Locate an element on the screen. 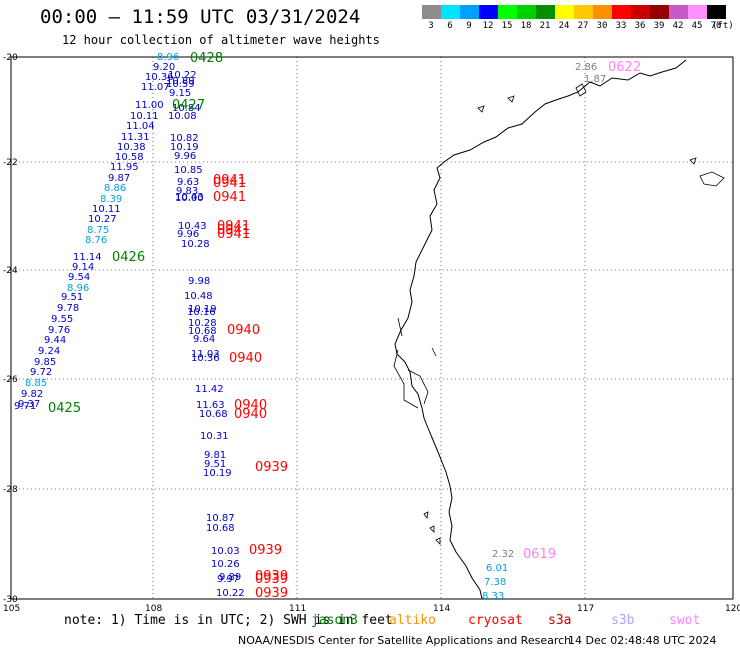 The width and height of the screenshot is (740, 650). legend-label: 24 is located at coordinates (564, 26).